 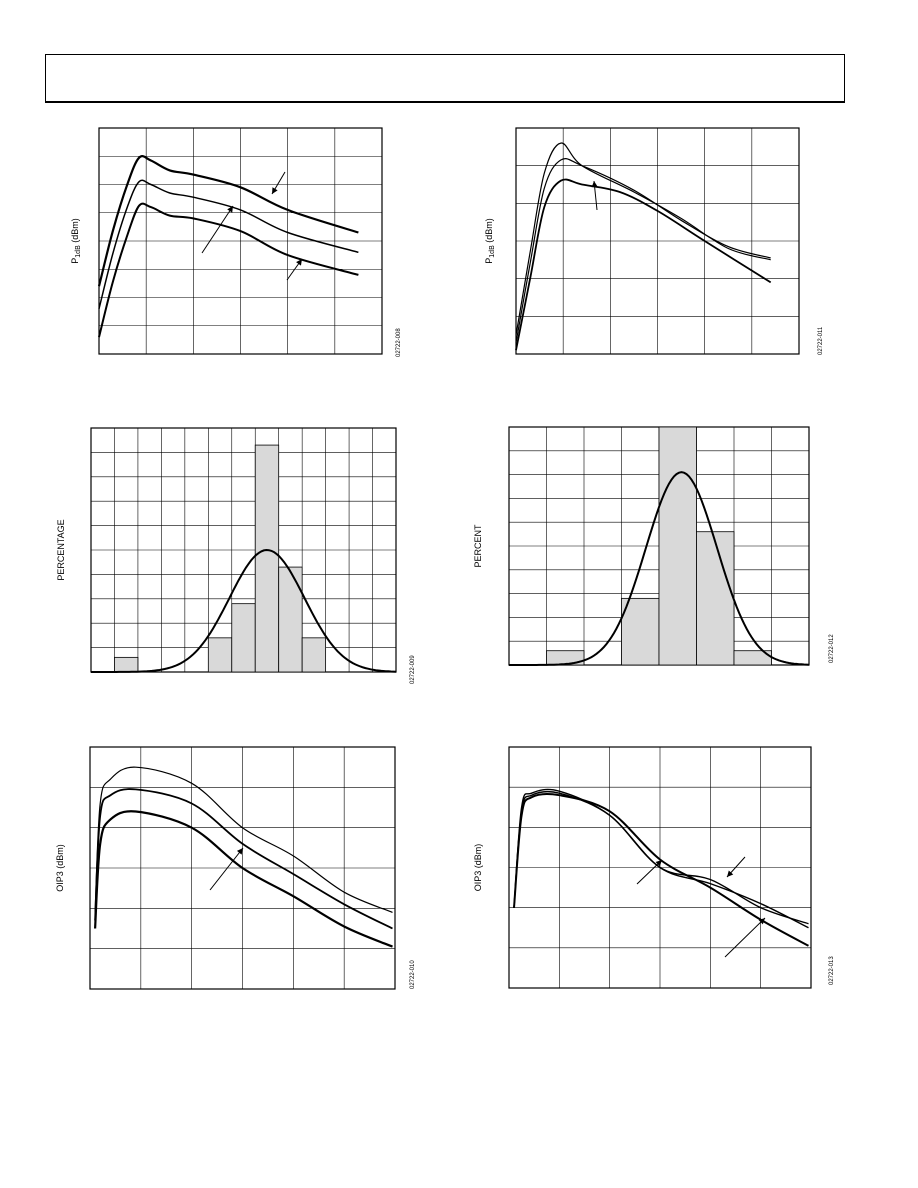 I want to click on figure-code: 02722-011, so click(x=821, y=340).